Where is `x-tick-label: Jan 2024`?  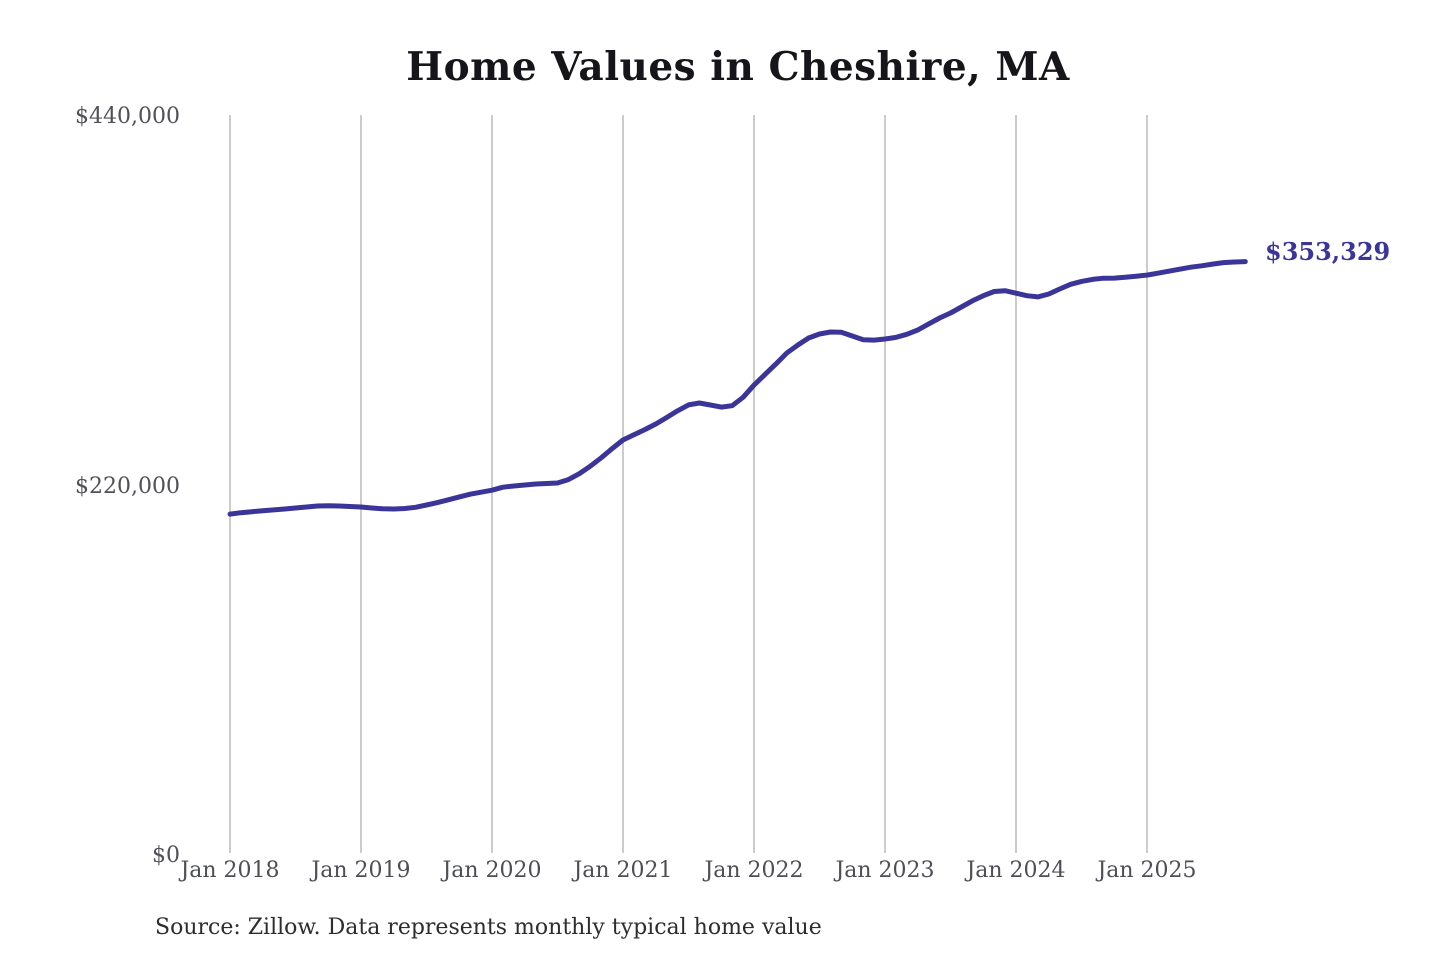
x-tick-label: Jan 2024 is located at coordinates (1016, 870).